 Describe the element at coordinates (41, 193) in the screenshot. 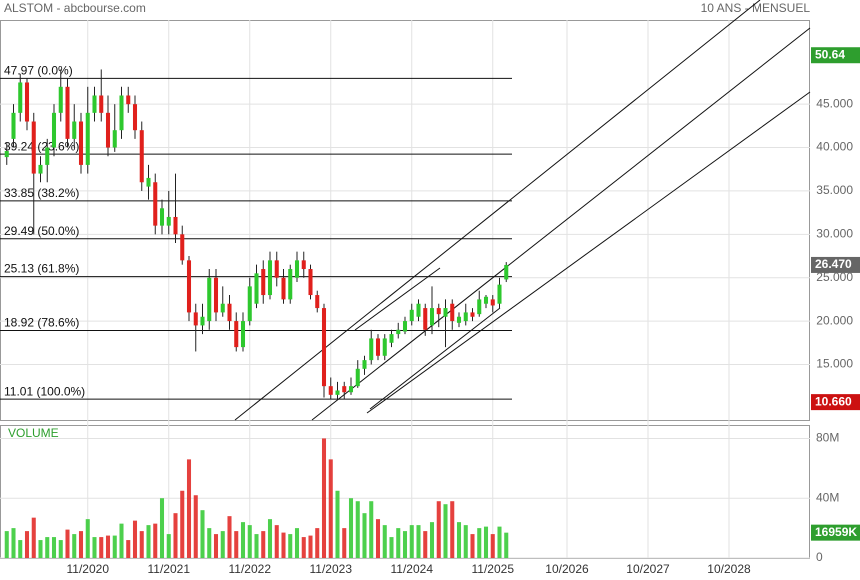

I see `fib-label: 33.85 (38.2%)` at that location.